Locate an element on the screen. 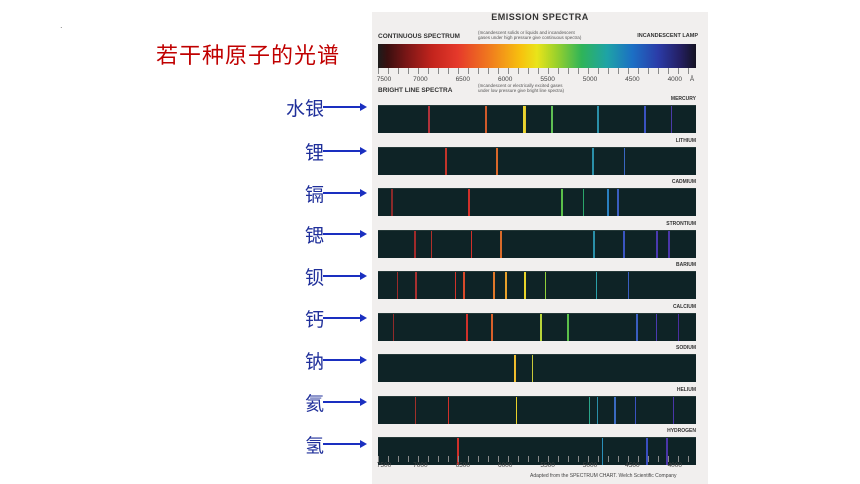 Image resolution: width=860 pixels, height=484 pixels. bright-line-heading: BRIGHT LINE SPECTRA is located at coordinates (415, 90).